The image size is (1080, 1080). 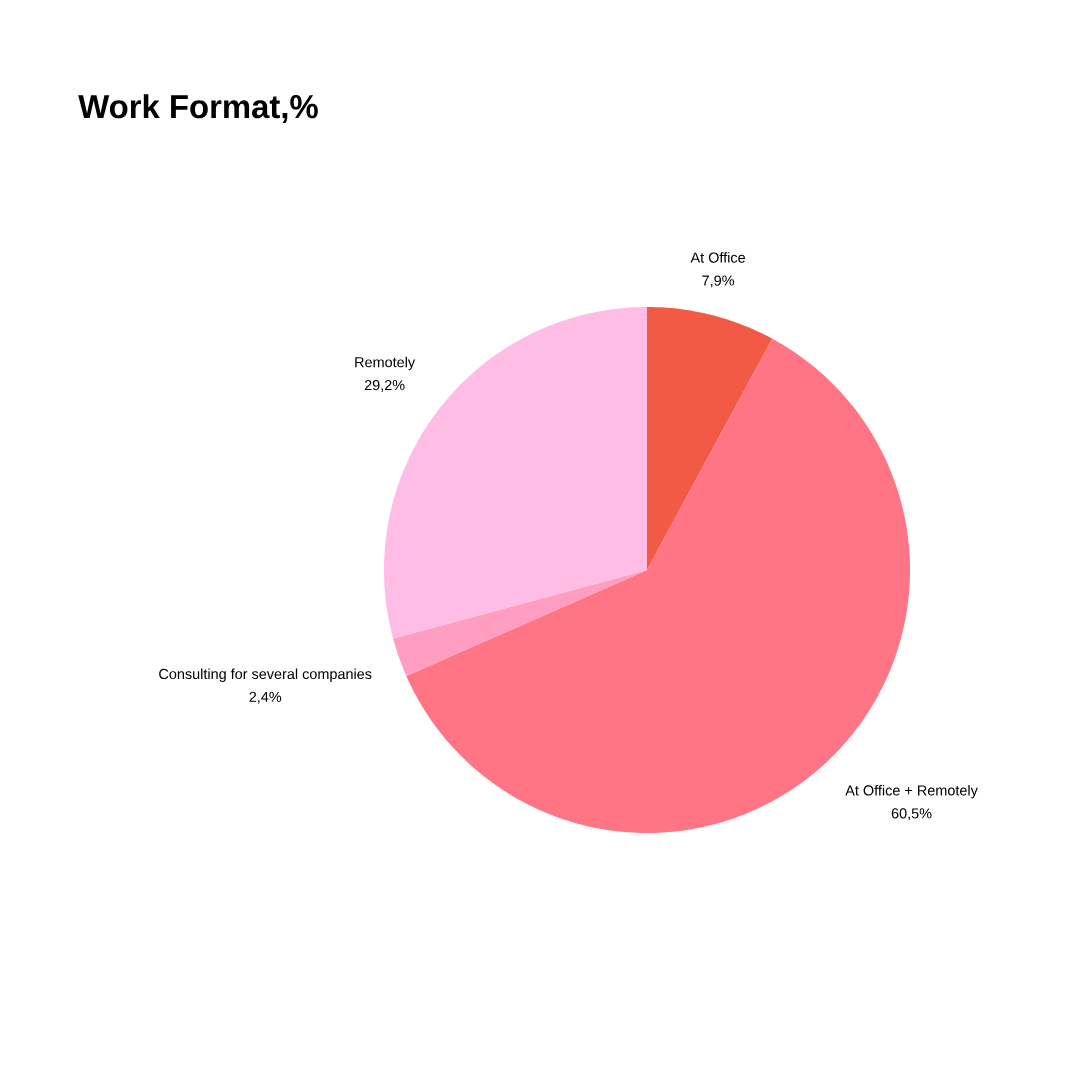 I want to click on data-label: 29,2%, so click(x=384, y=385).